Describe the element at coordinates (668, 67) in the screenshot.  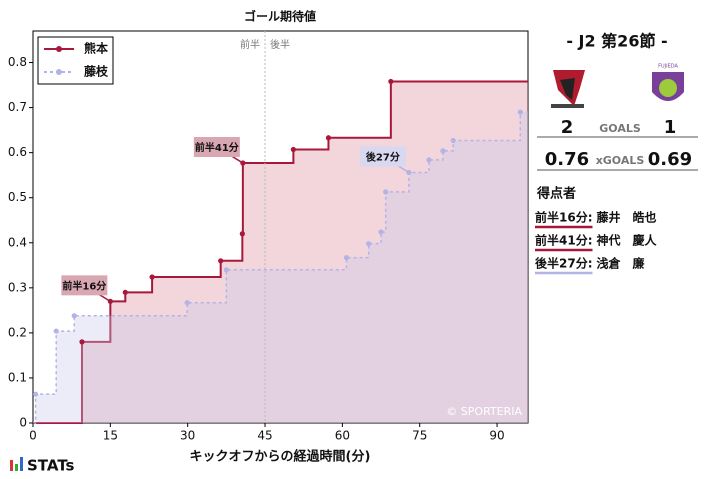
I see `svg-text: FUJIEDA` at that location.